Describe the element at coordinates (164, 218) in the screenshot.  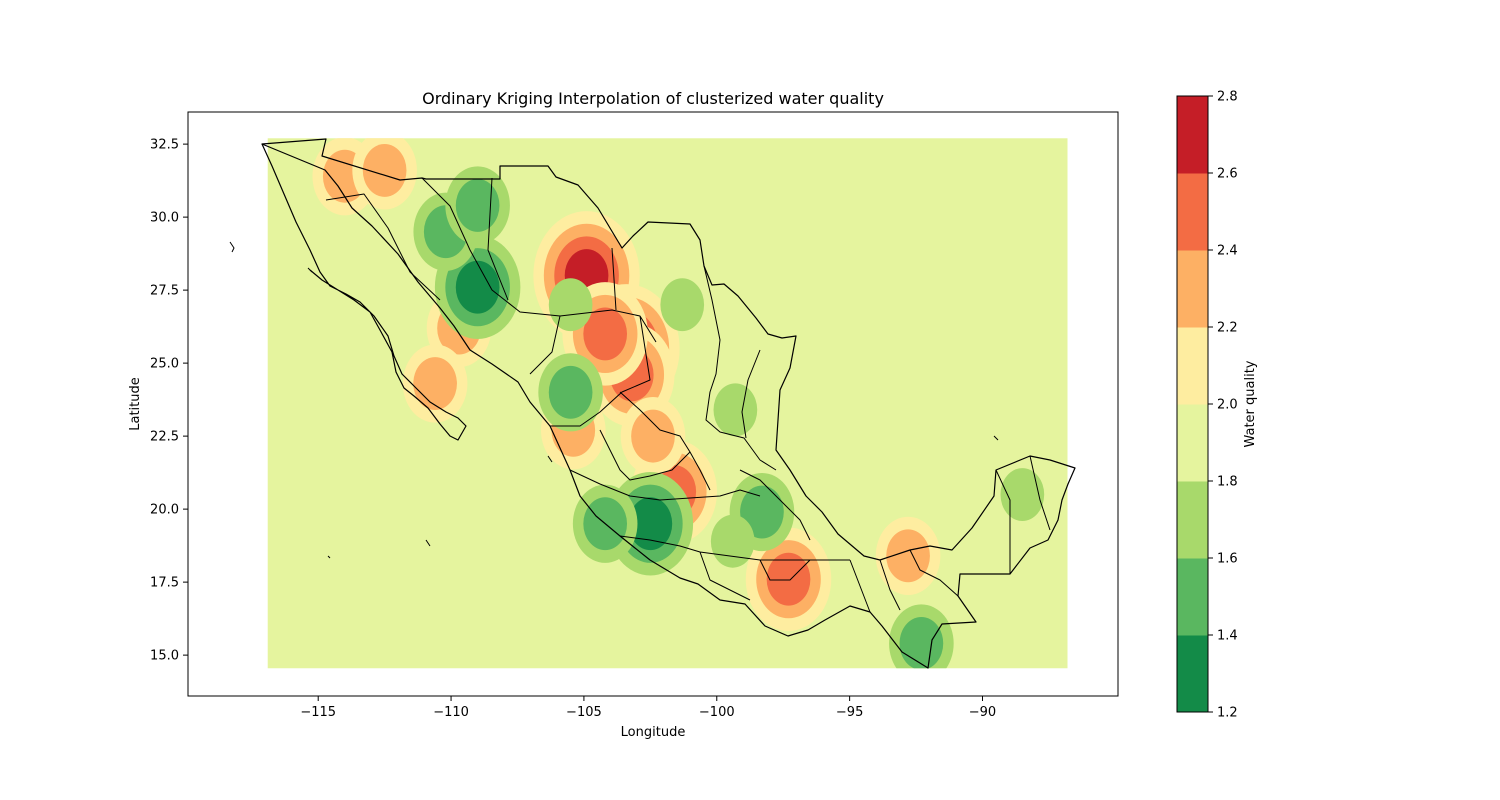
I see `y-tick-label: 30.0` at that location.